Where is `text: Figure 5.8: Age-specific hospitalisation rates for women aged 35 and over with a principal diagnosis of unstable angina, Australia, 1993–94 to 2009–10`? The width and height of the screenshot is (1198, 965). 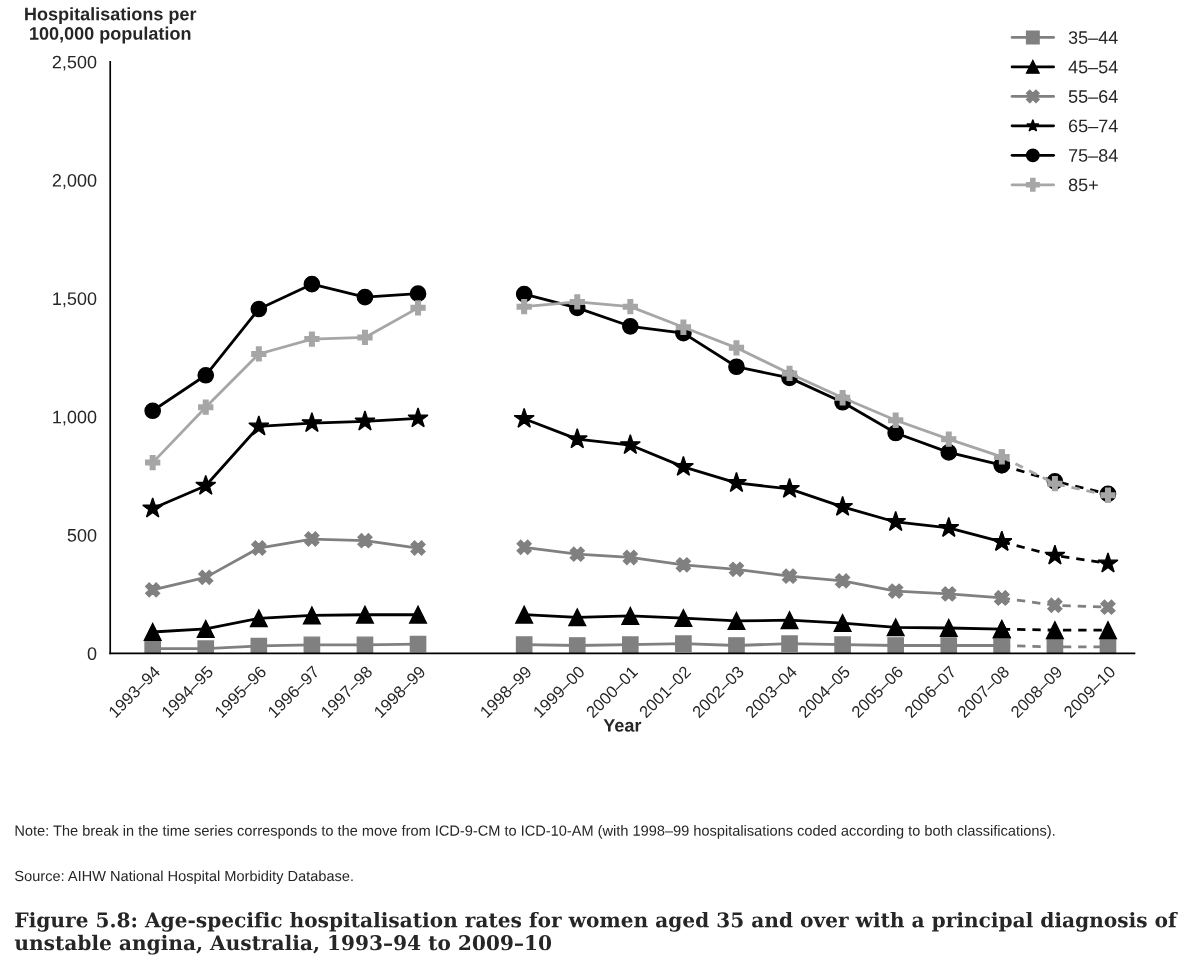
text: Figure 5.8: Age-specific hospitalisation rates for women aged 35 and over with a principal diagnosis of unstable angina, Australia, 1993–94 to 2009–10 is located at coordinates (596, 933).